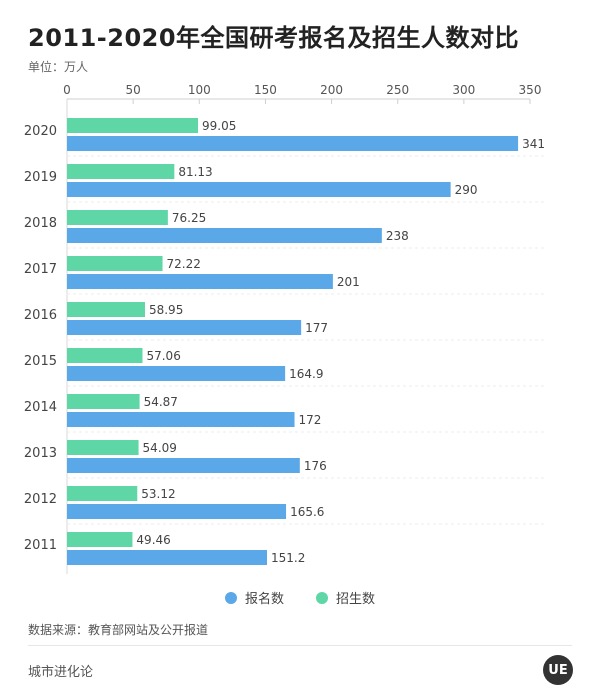 The height and width of the screenshot is (700, 600). Describe the element at coordinates (158, 494) in the screenshot. I see `data-label-admissions: 53.12` at that location.